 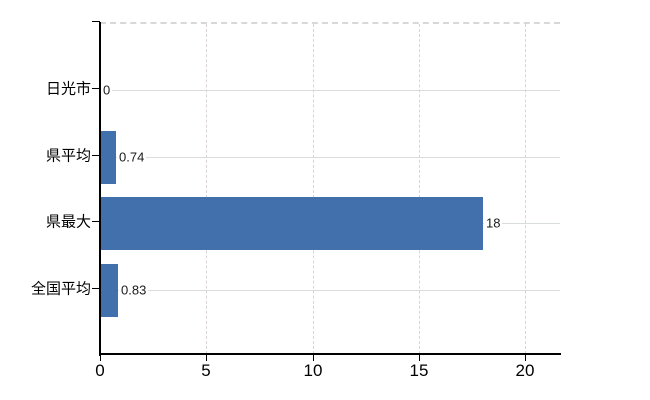 I want to click on value-label: 18, so click(x=493, y=223).